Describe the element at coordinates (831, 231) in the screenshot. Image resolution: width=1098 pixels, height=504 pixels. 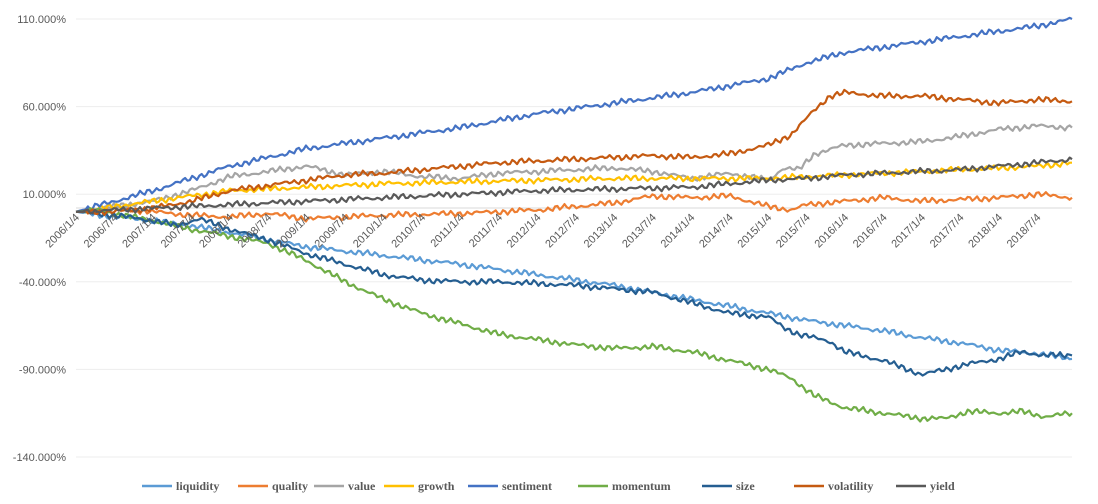
I see `x-tick-label: 2016/1/4` at that location.